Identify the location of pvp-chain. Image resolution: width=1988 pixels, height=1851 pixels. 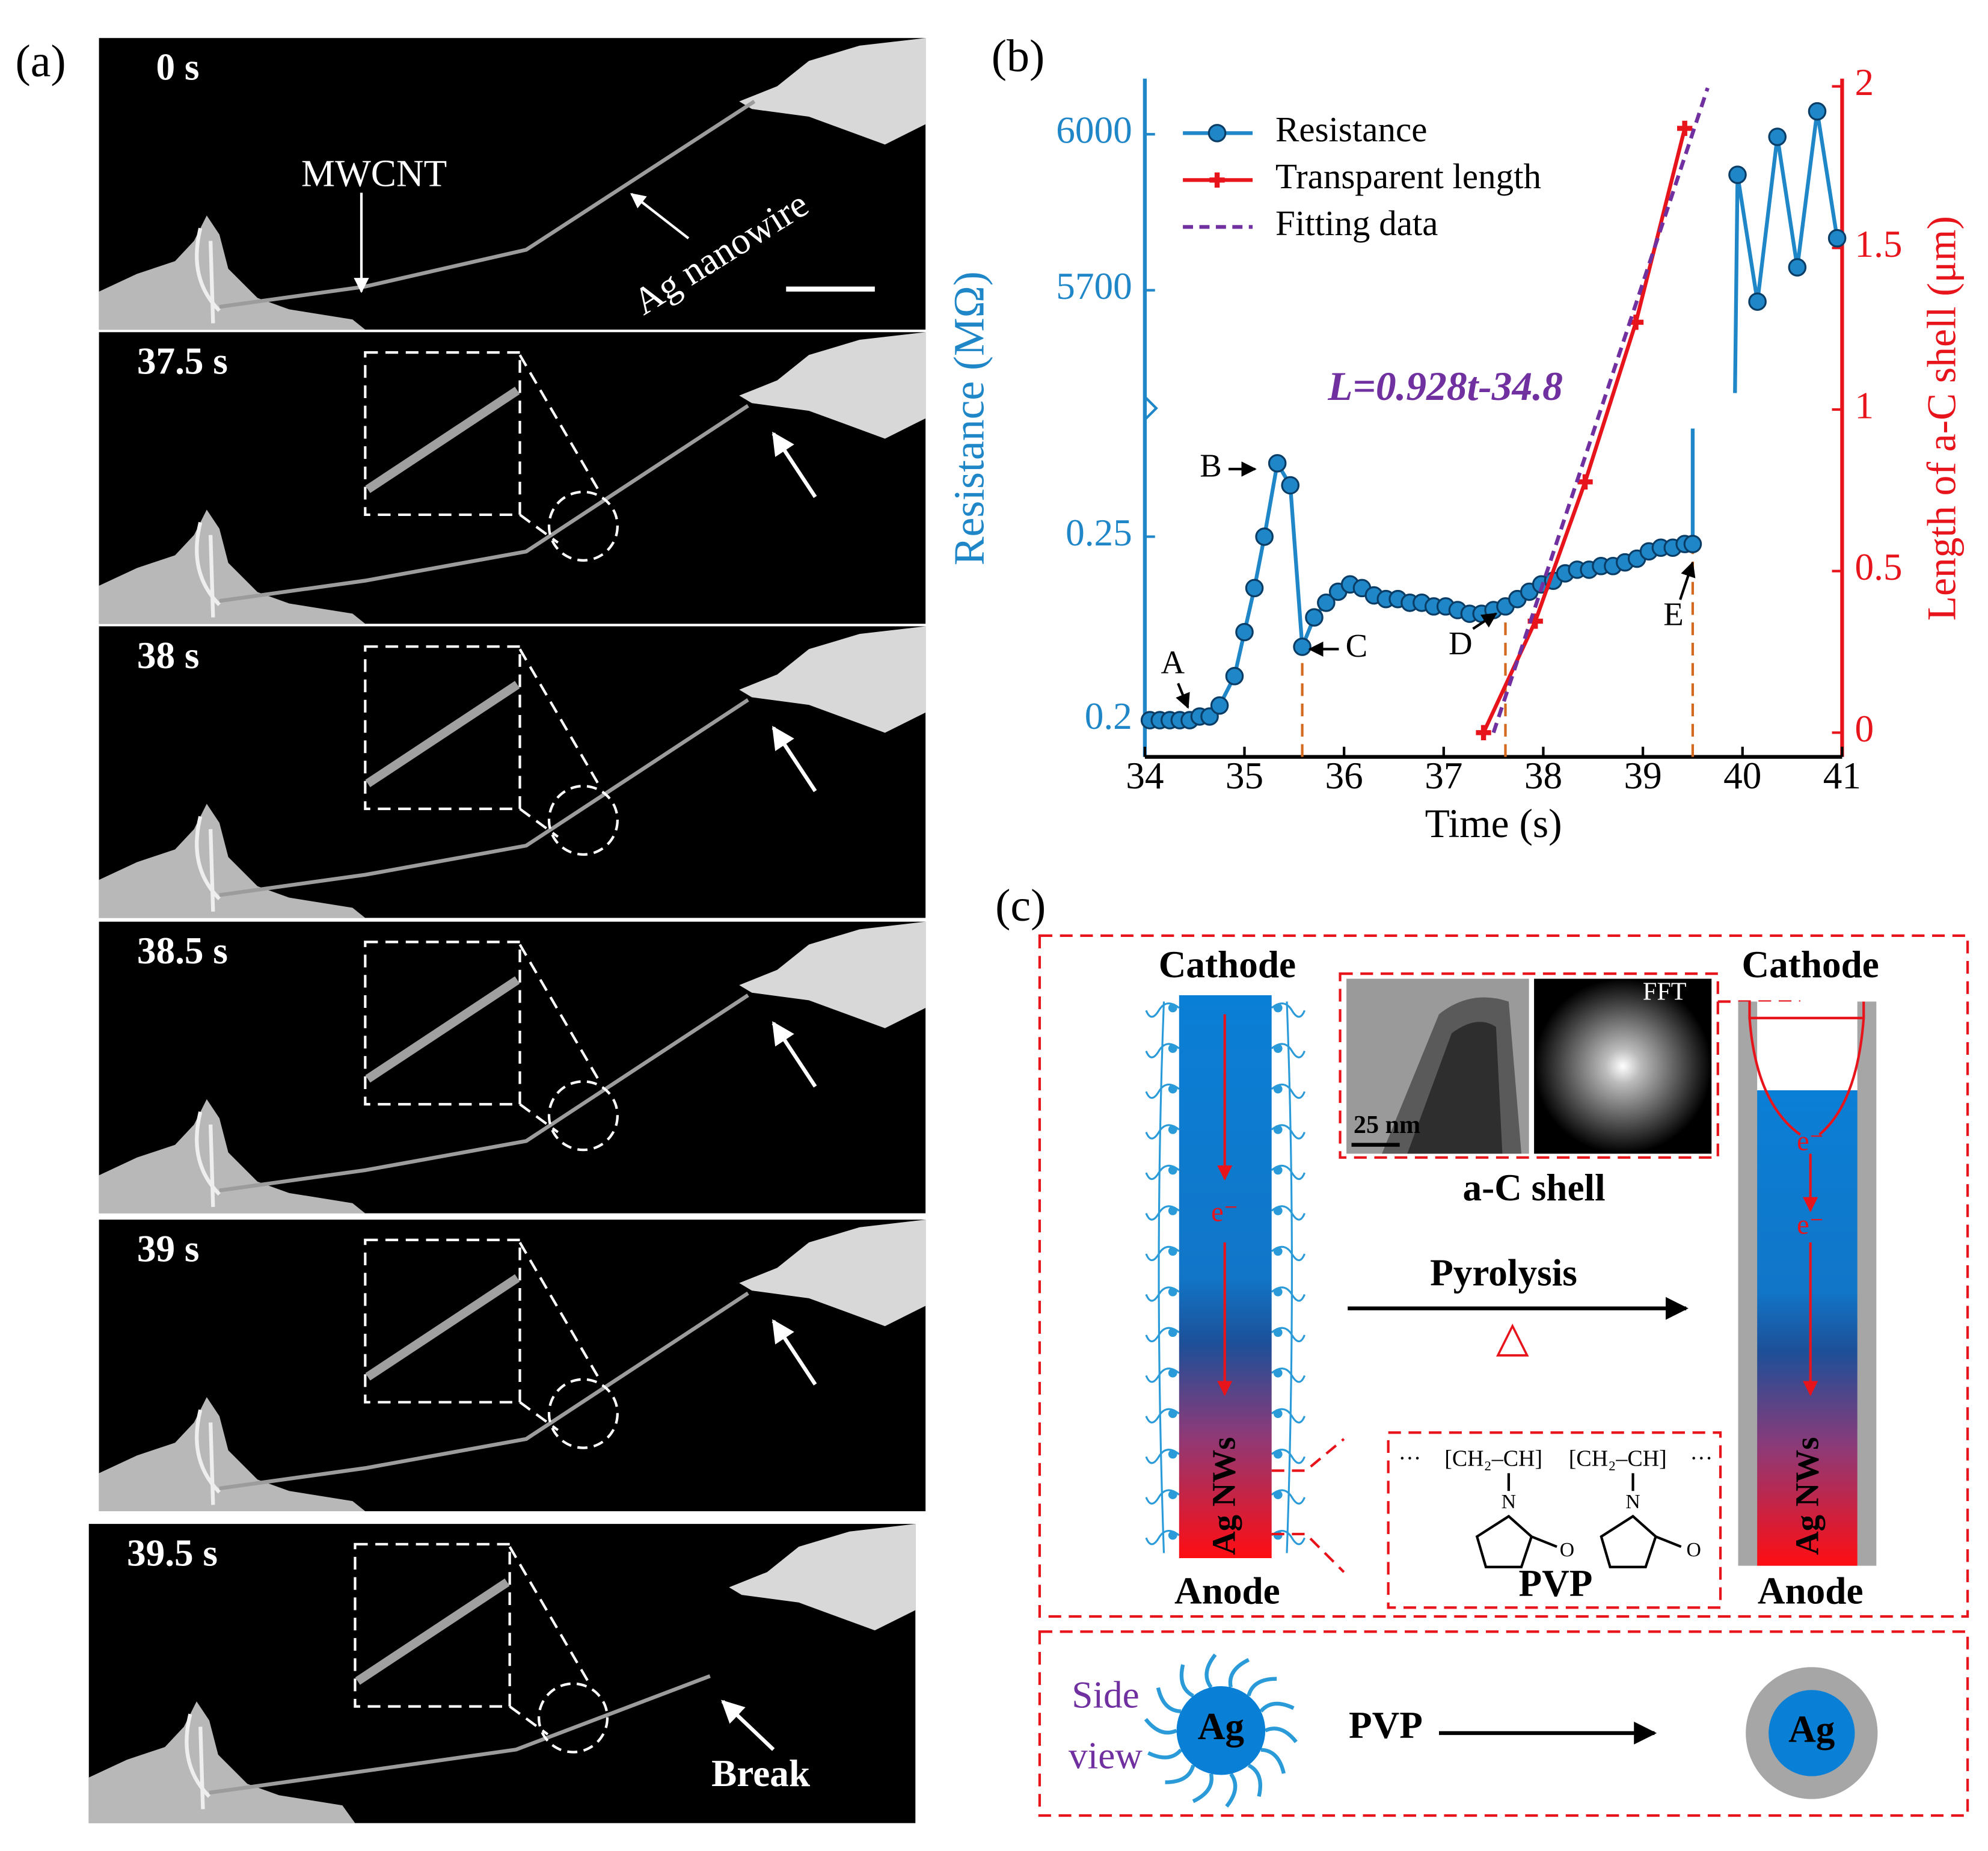
(1225, 1277).